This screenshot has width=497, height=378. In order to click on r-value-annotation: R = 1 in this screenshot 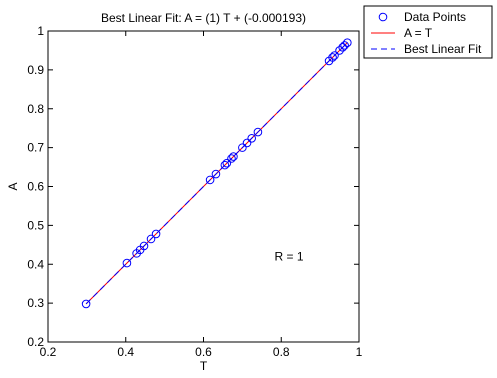, I will do `click(289, 256)`.